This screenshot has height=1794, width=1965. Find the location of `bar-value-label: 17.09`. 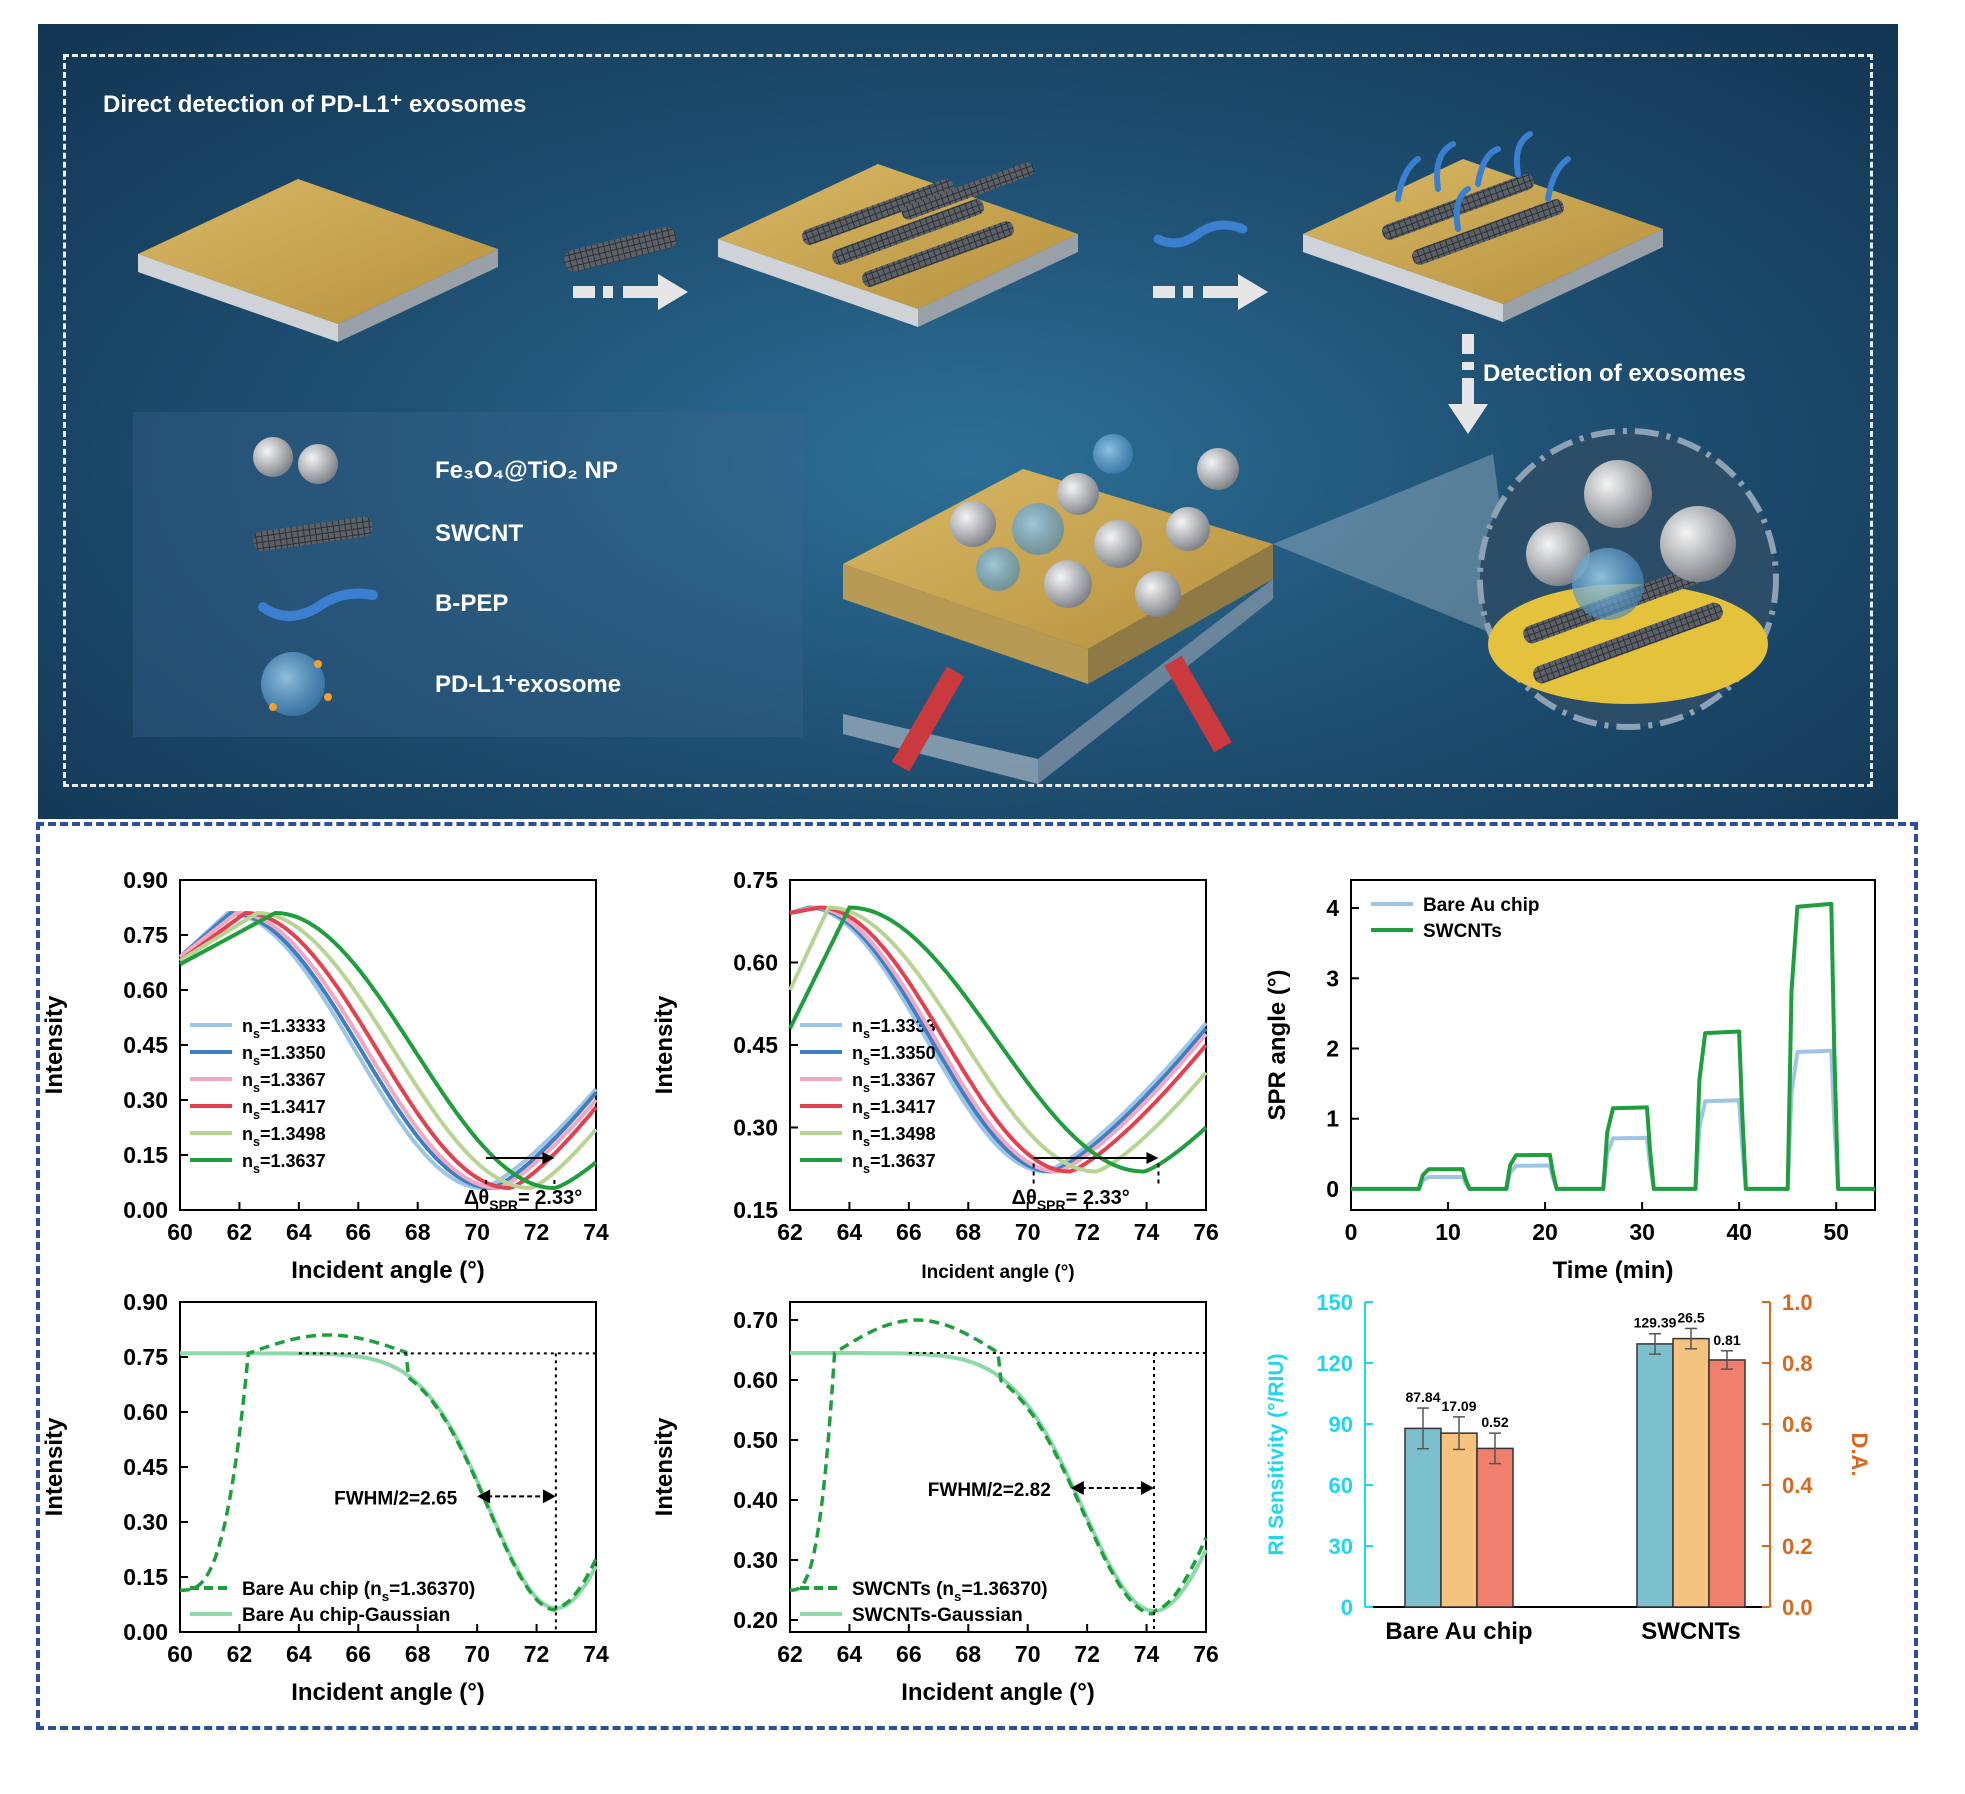

bar-value-label: 17.09 is located at coordinates (1458, 1406).